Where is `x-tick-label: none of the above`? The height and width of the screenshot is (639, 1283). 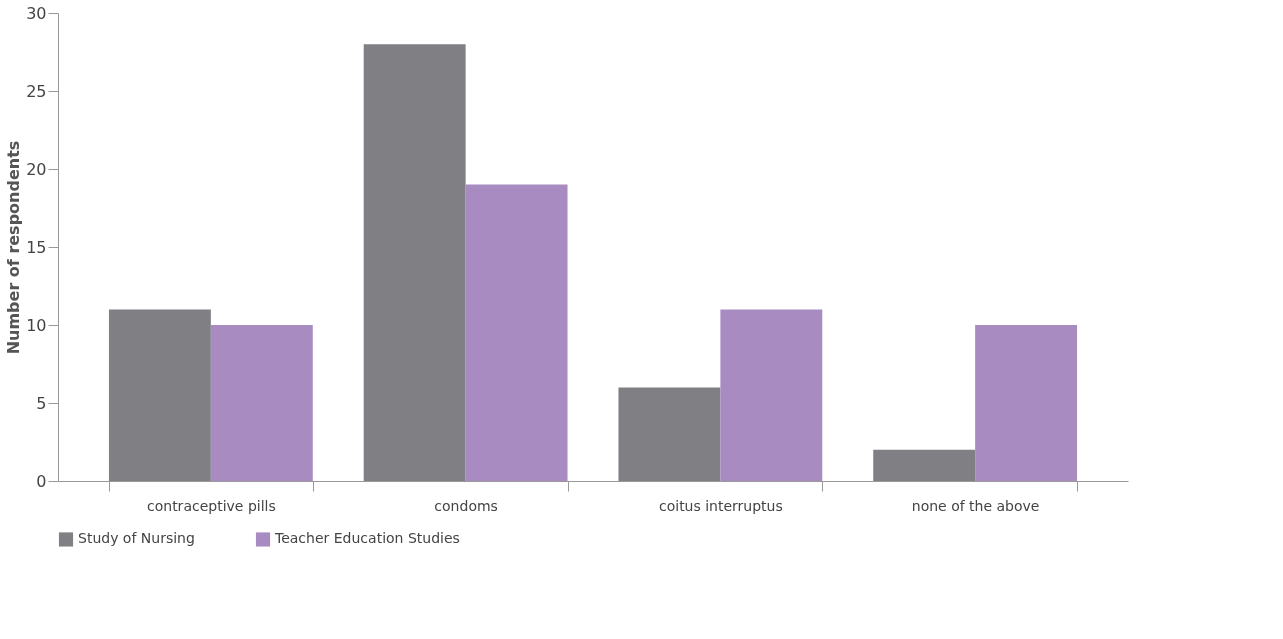 x-tick-label: none of the above is located at coordinates (975, 505).